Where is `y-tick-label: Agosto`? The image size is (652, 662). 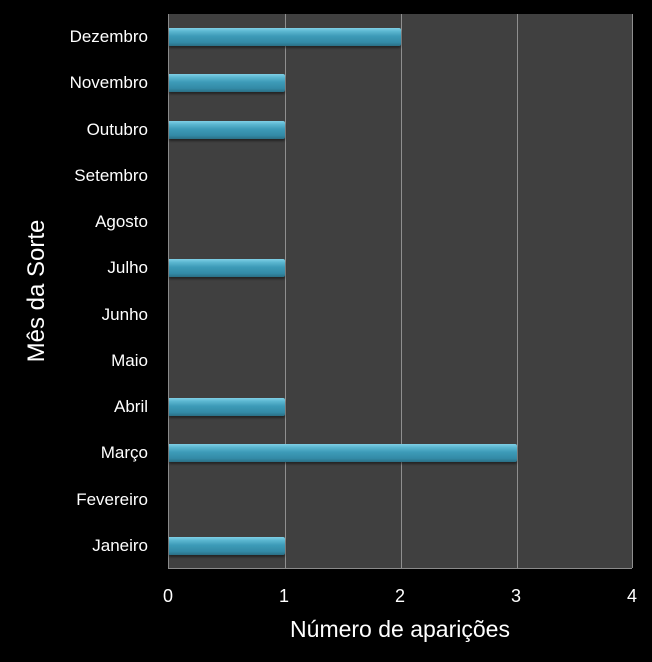 y-tick-label: Agosto is located at coordinates (121, 222).